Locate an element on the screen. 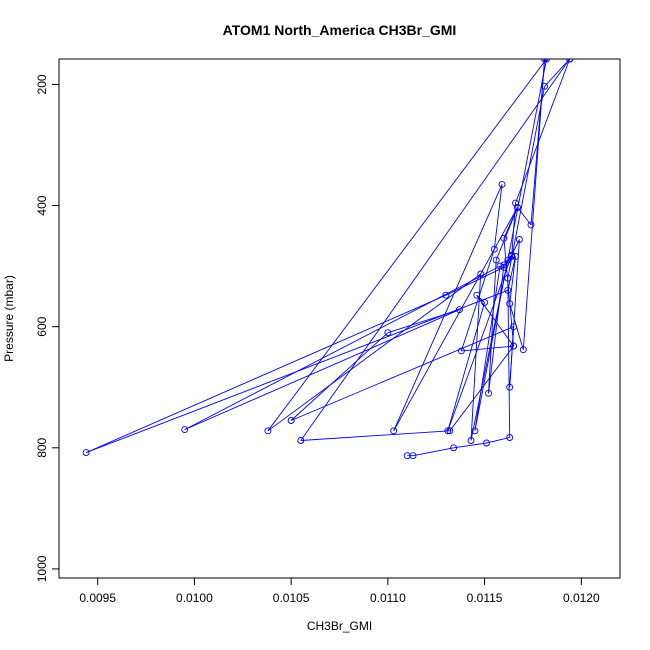 The width and height of the screenshot is (650, 650). x-tick-label: 0.0110 is located at coordinates (388, 598).